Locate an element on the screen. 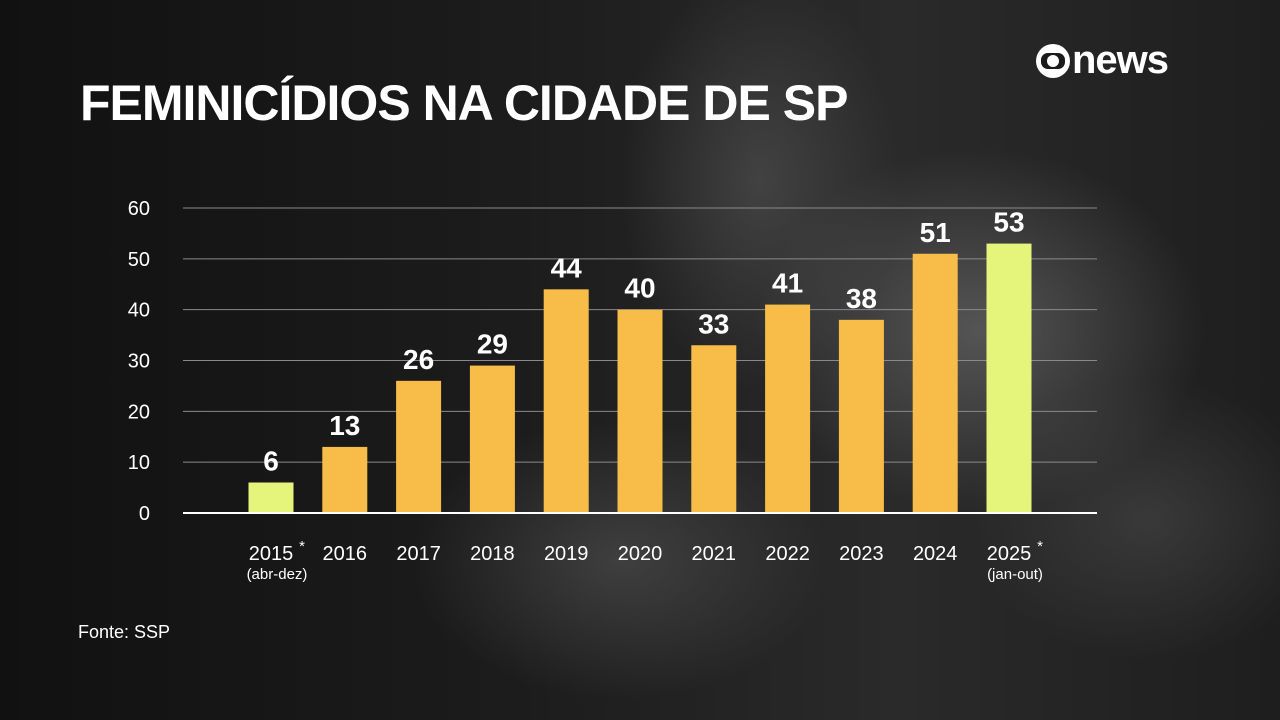 Image resolution: width=1280 pixels, height=720 pixels. x-tick-note: (jan-out) is located at coordinates (1015, 574).